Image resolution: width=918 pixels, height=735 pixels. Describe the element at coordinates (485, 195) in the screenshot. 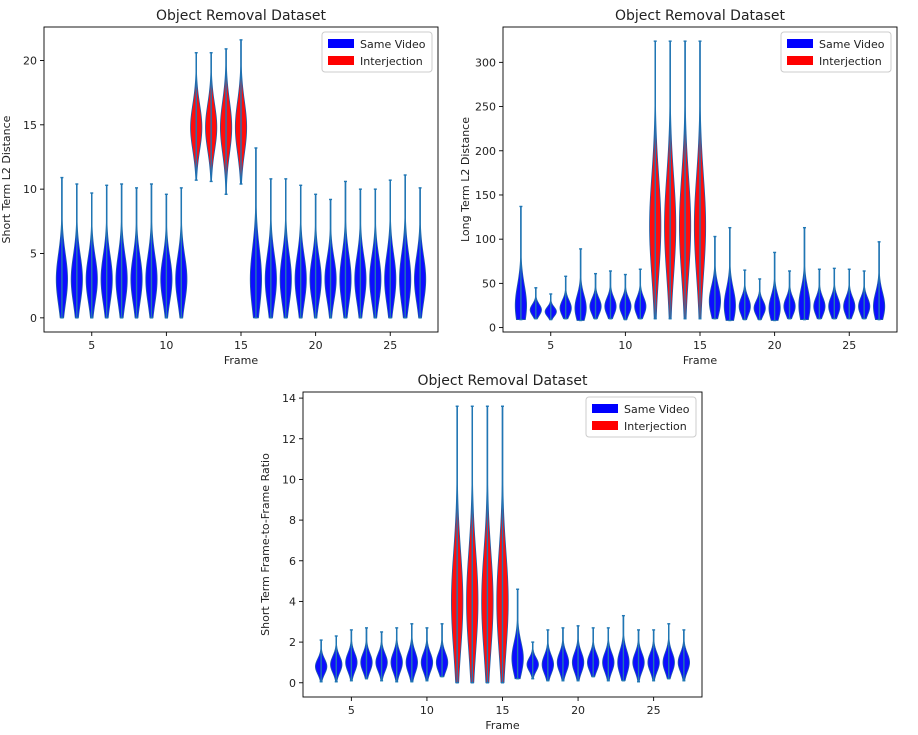

I see `y-tick-label: 150` at that location.